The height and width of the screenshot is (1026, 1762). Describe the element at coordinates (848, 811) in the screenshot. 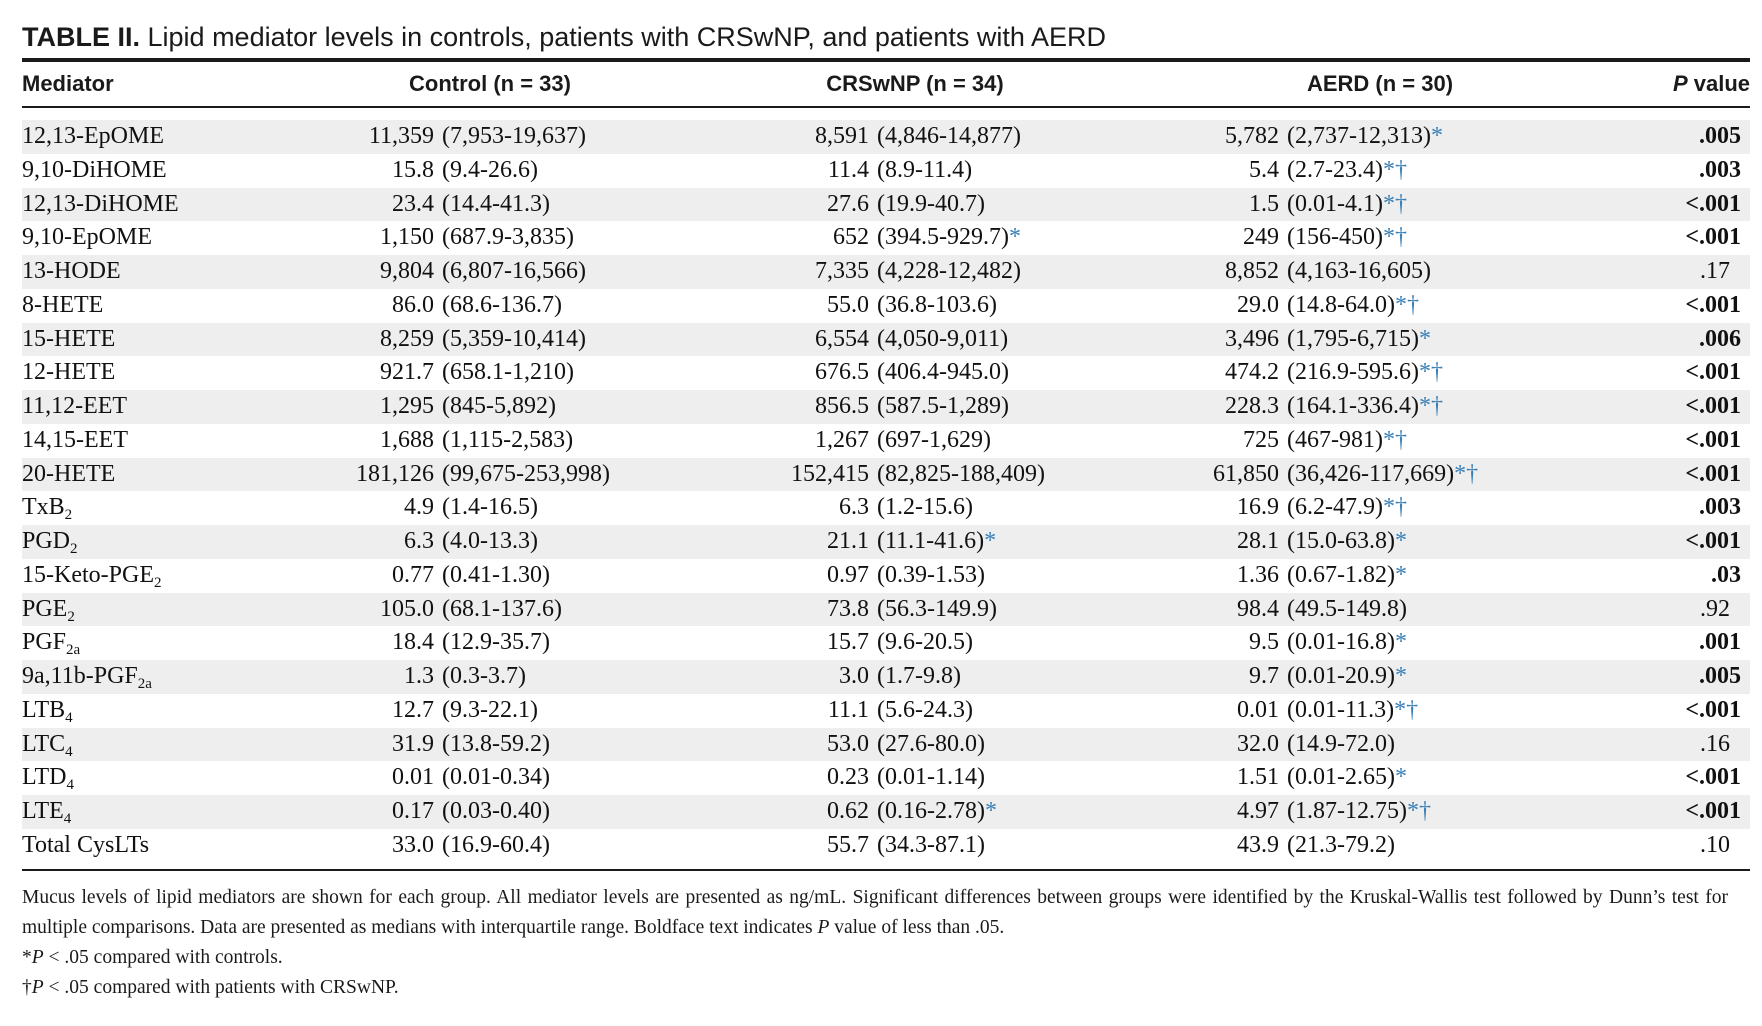

I see `cell-crswnp-median: 0.62` at that location.